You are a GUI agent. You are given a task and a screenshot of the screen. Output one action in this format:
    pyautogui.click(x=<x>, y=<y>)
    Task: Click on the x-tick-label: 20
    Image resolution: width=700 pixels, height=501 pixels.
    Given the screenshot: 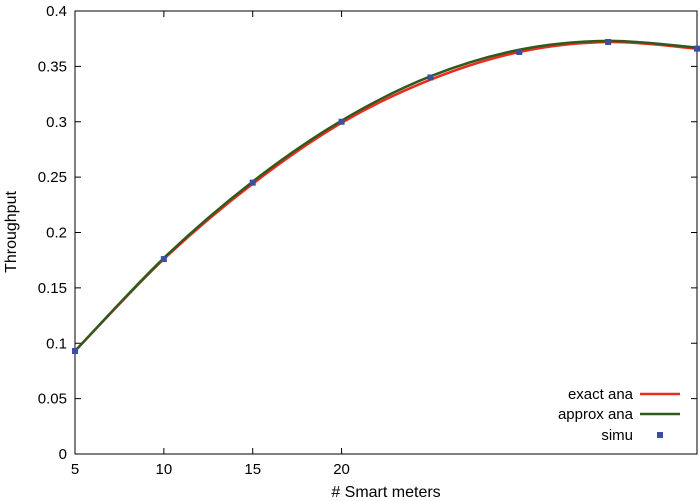 What is the action you would take?
    pyautogui.click(x=341, y=469)
    